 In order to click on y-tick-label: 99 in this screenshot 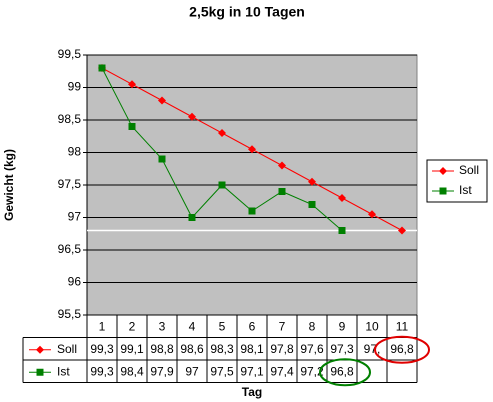, I will do `click(75, 87)`.